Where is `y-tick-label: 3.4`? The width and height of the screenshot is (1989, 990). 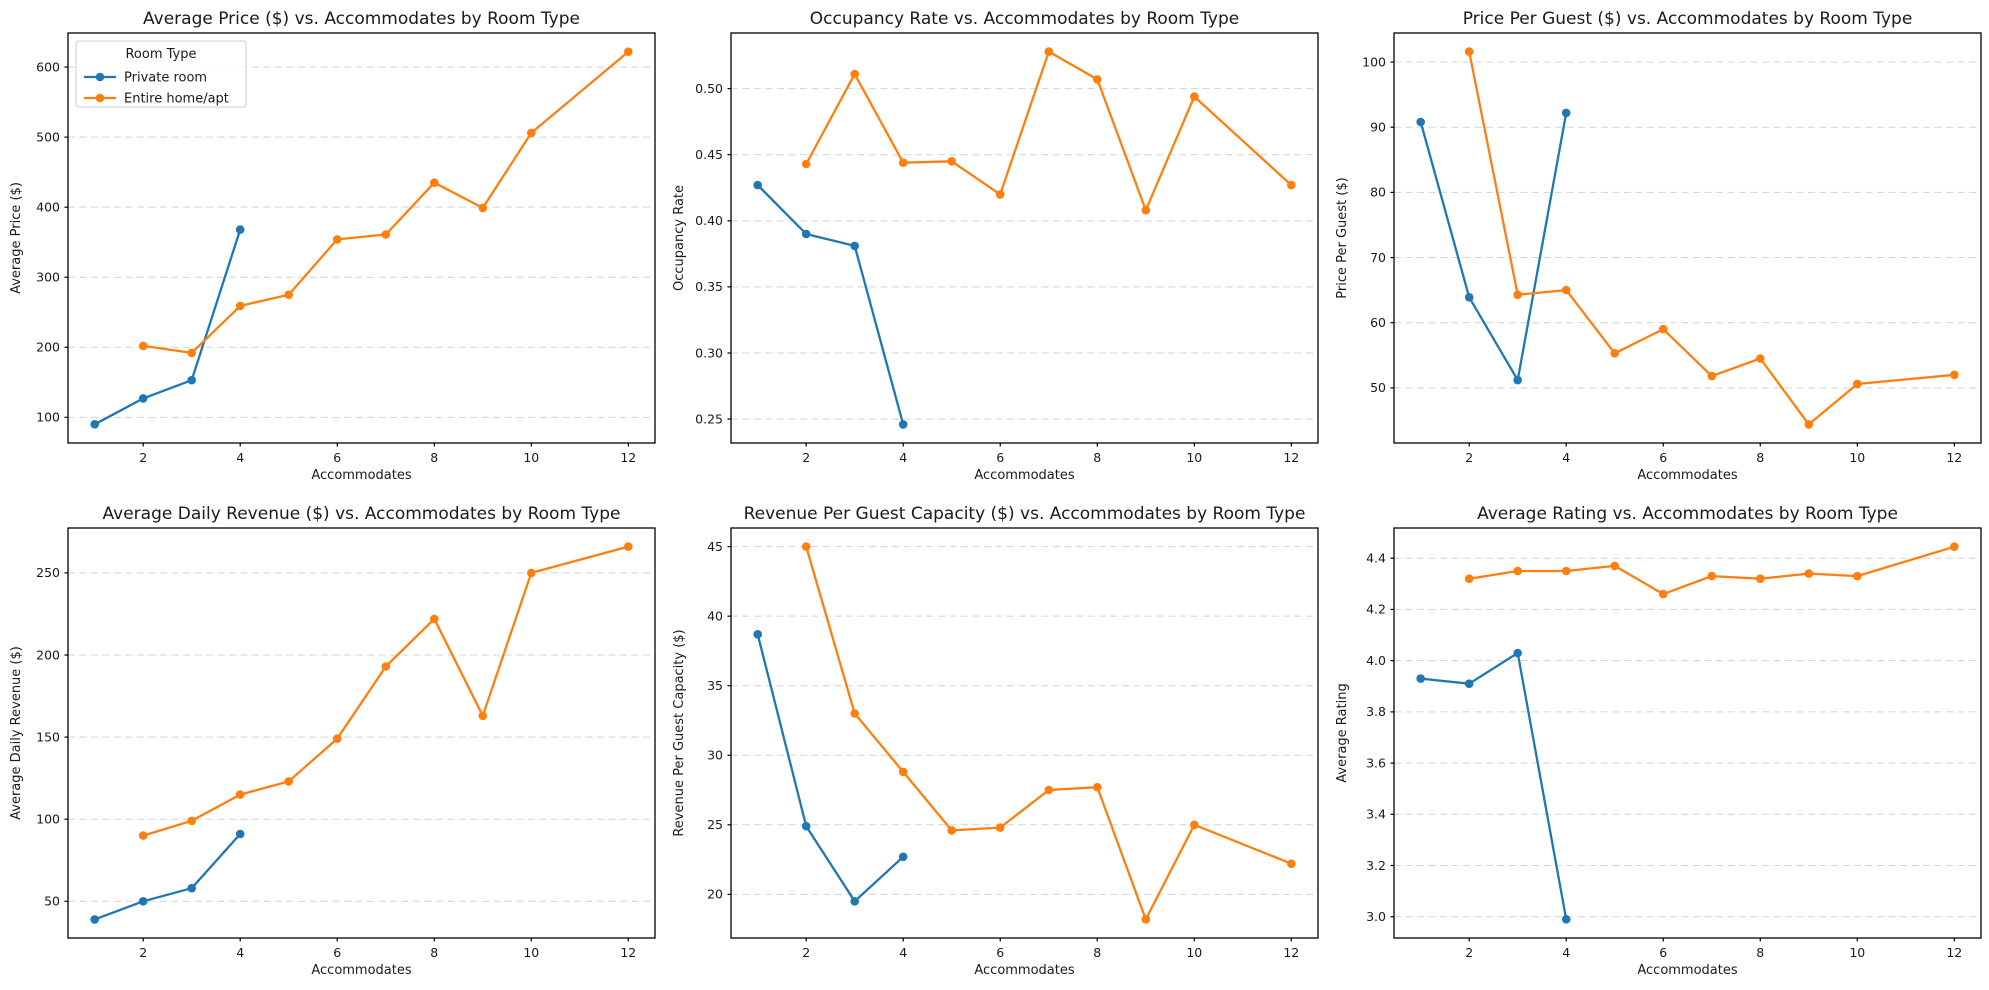 y-tick-label: 3.4 is located at coordinates (1376, 814).